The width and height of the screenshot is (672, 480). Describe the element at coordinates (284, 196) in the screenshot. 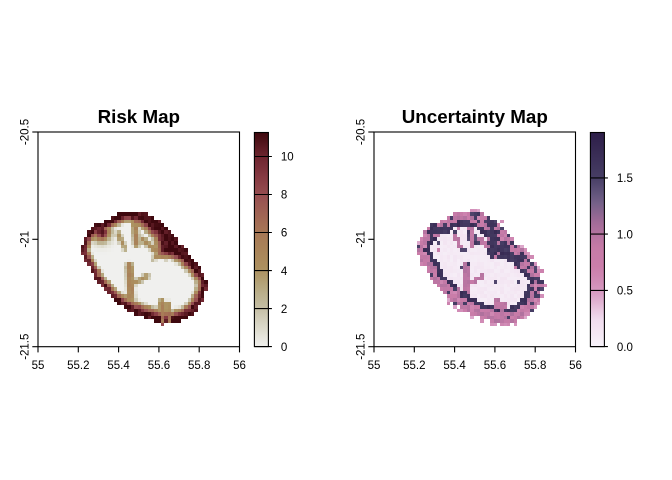

I see `svg-text: 8` at that location.